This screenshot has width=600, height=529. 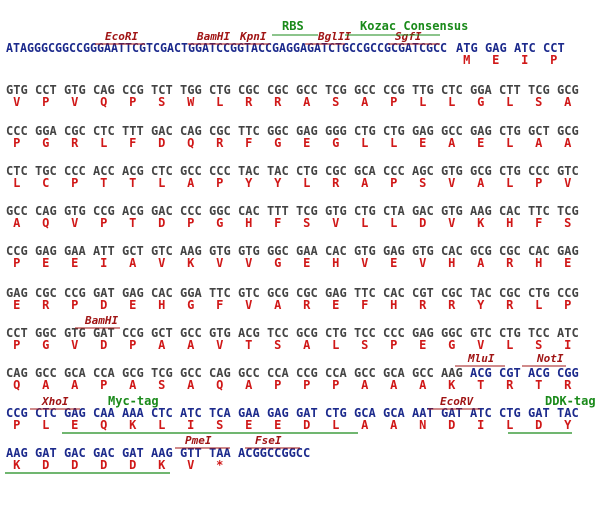 What do you see at coordinates (334, 36) in the screenshot?
I see `restriction-site: BglII` at bounding box center [334, 36].